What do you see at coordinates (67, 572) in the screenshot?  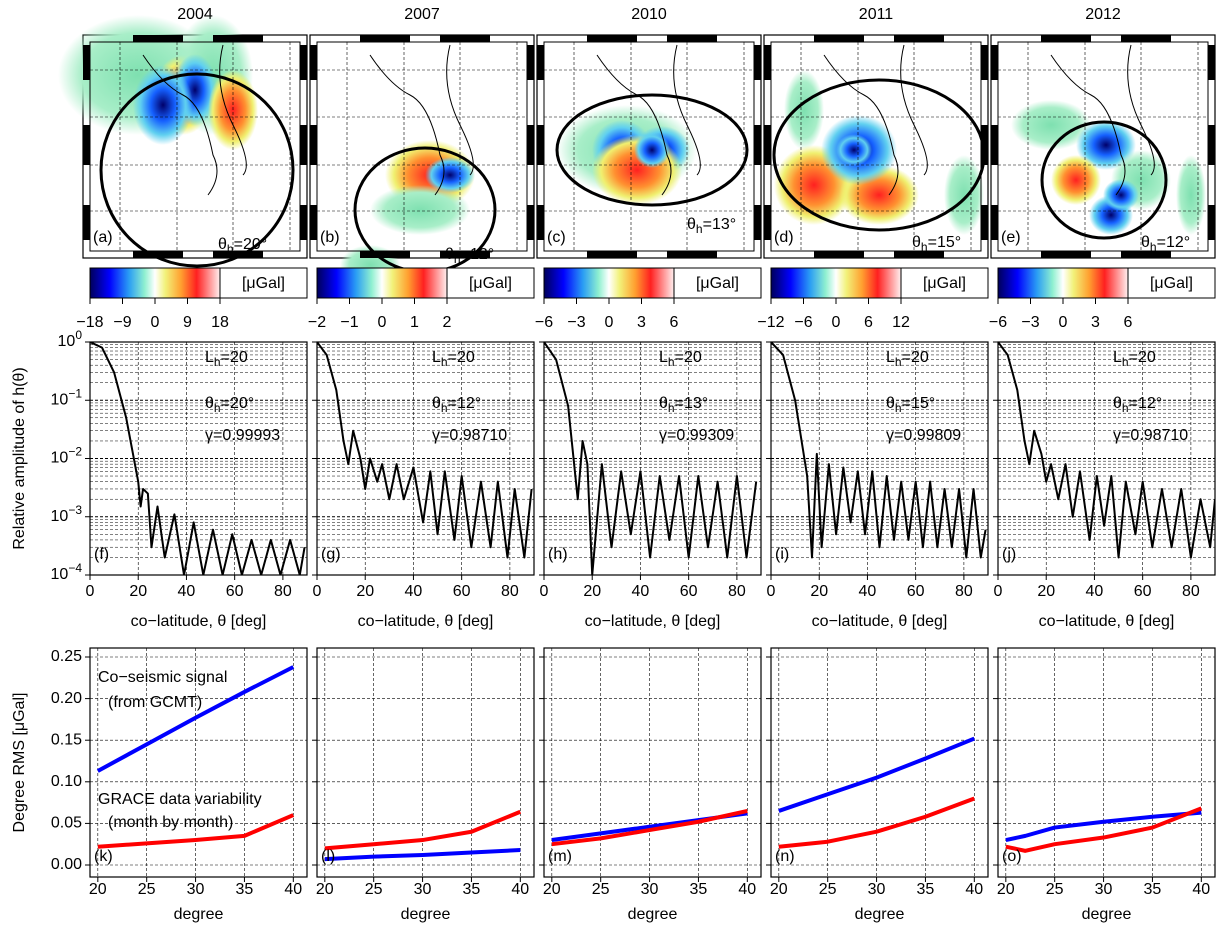 I see `y-tick-label: 10−4` at bounding box center [67, 572].